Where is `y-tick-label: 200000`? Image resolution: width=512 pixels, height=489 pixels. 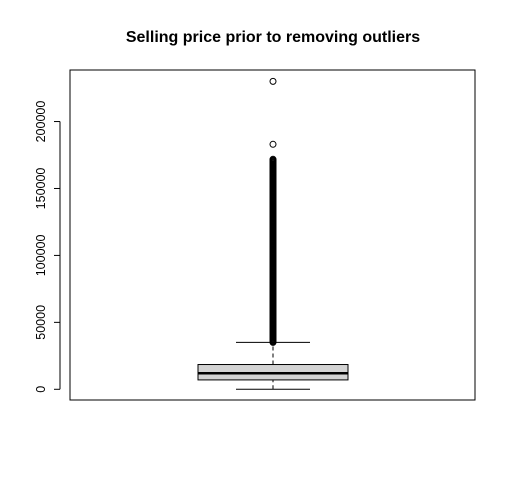 y-tick-label: 200000 is located at coordinates (41, 122).